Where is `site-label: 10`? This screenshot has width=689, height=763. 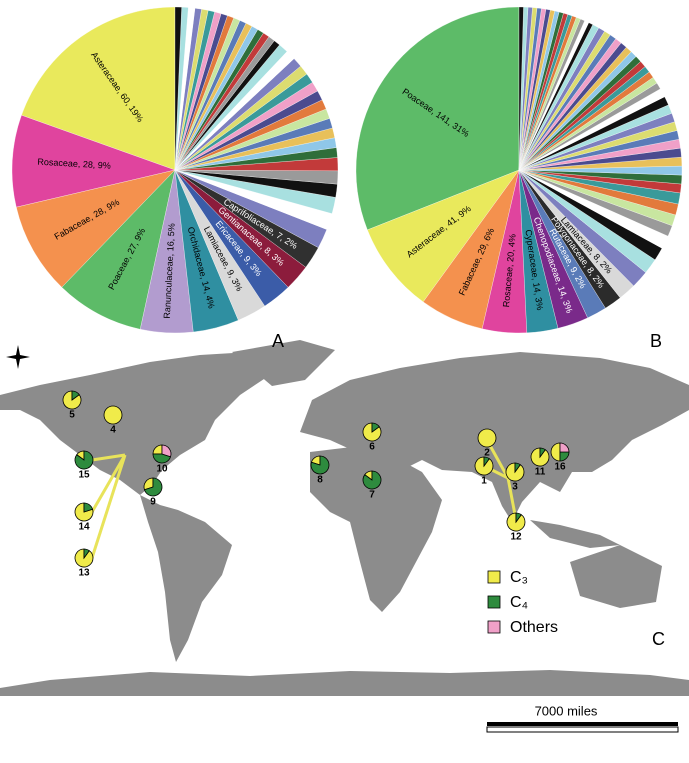
site-label: 10 is located at coordinates (162, 469).